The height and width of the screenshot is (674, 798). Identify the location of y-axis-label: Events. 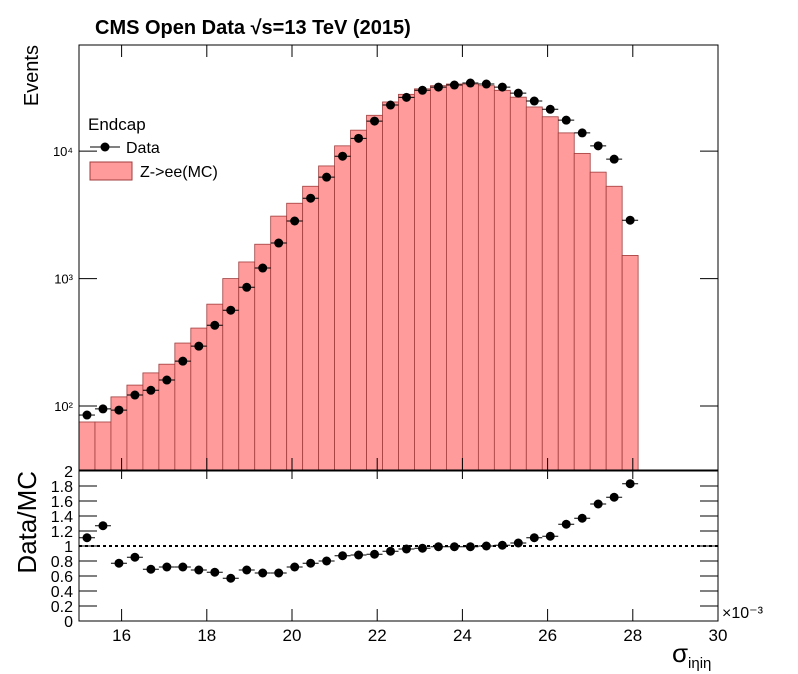
(32, 75).